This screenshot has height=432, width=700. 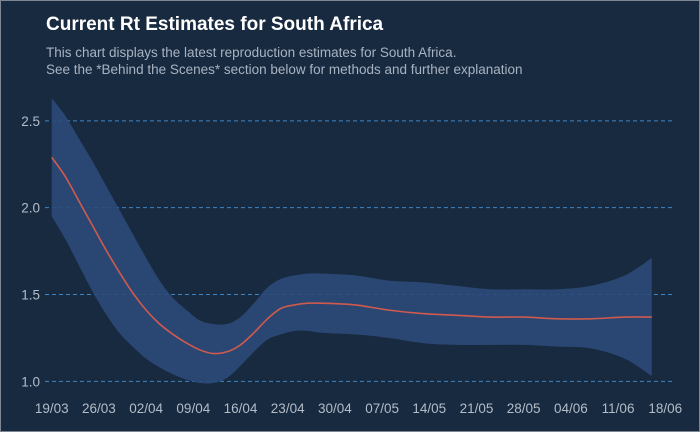 I want to click on x-tick-label: 30/04, so click(x=335, y=408).